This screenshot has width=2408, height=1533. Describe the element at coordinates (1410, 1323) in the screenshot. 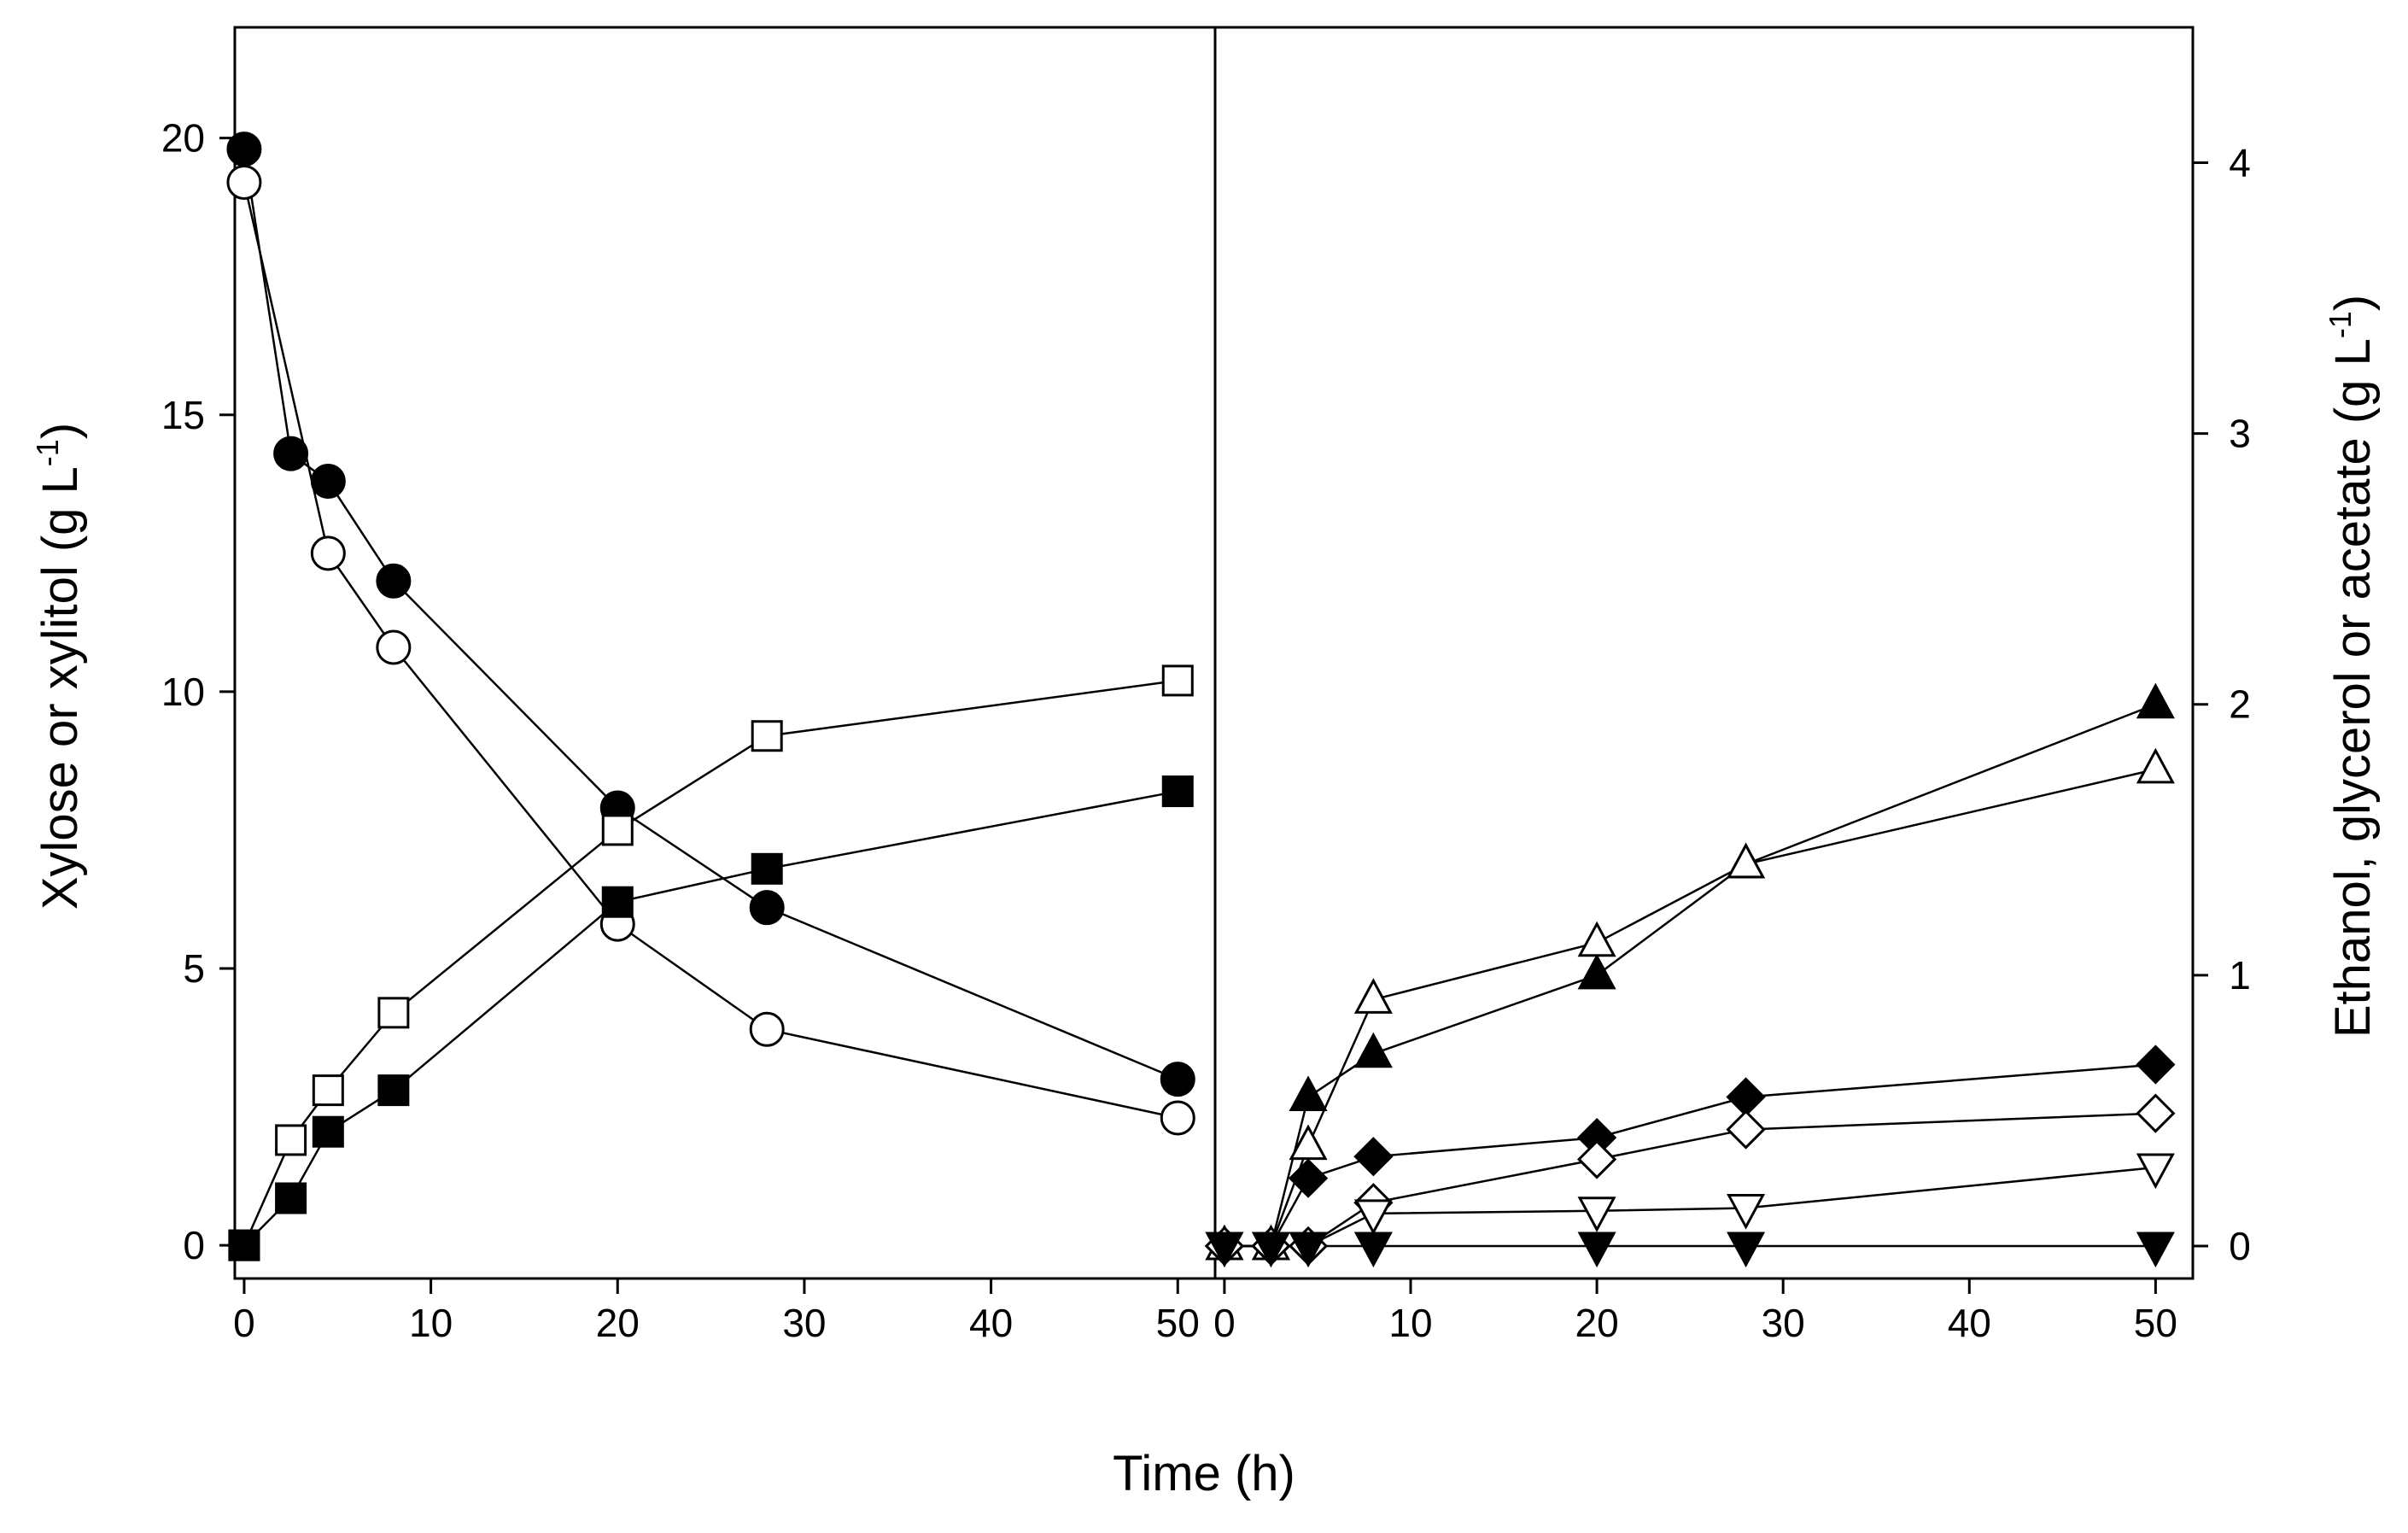

I see `x-tick-label-right: 10` at that location.